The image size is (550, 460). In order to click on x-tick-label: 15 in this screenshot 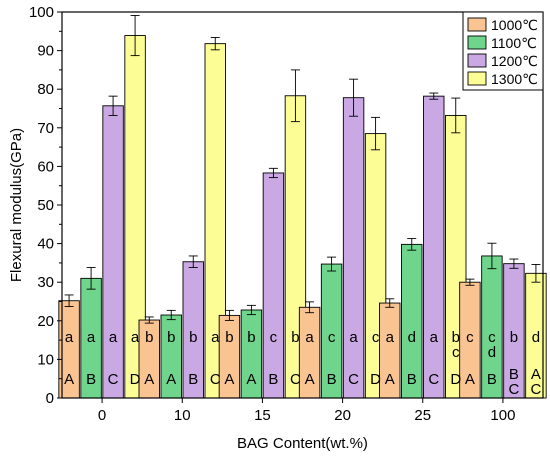, I will do `click(262, 415)`.